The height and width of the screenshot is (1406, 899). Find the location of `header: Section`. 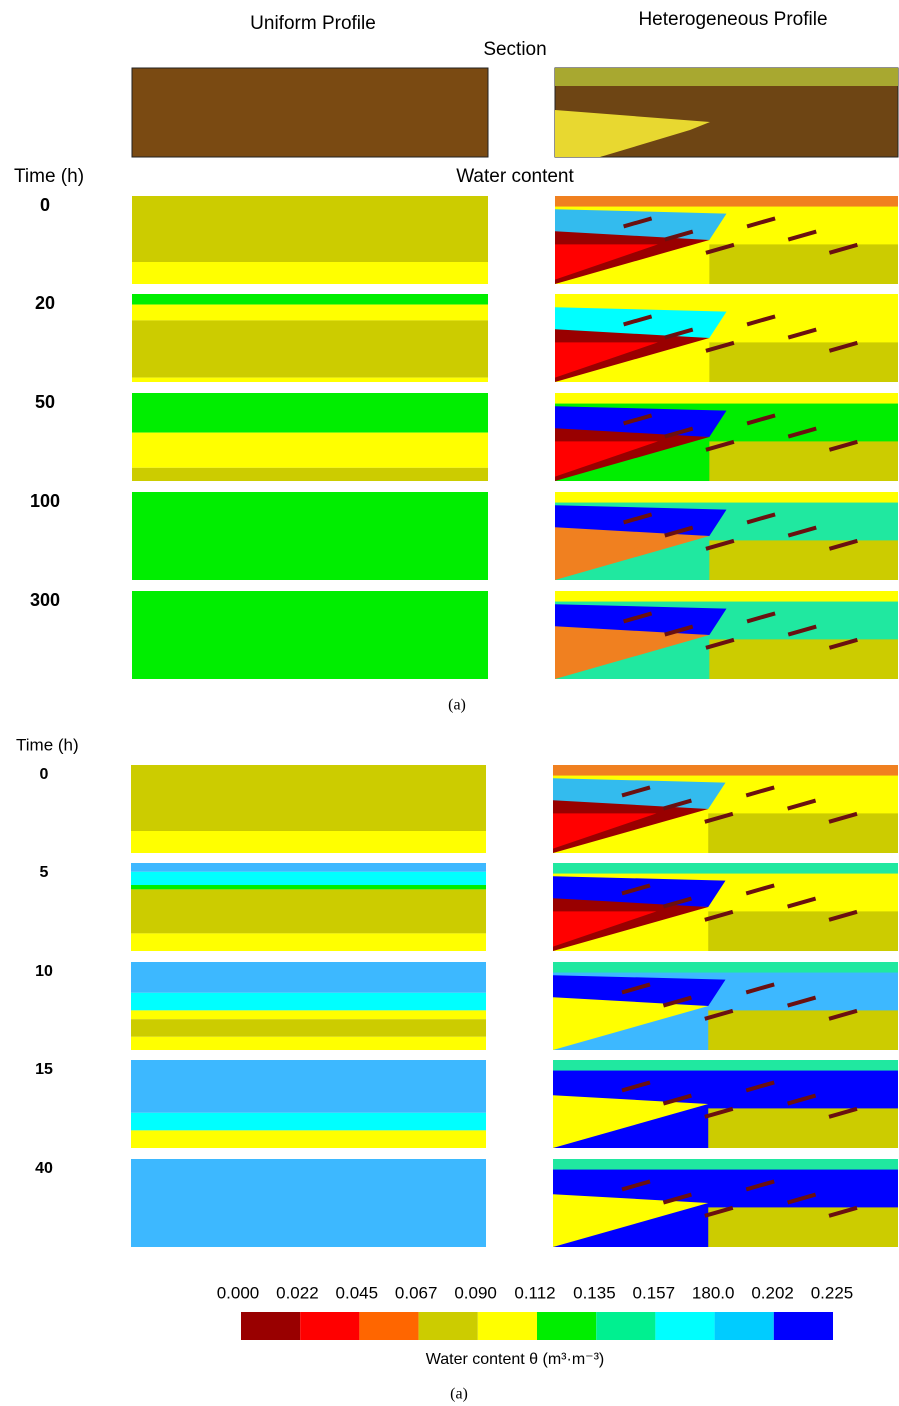

header: Section is located at coordinates (514, 49).